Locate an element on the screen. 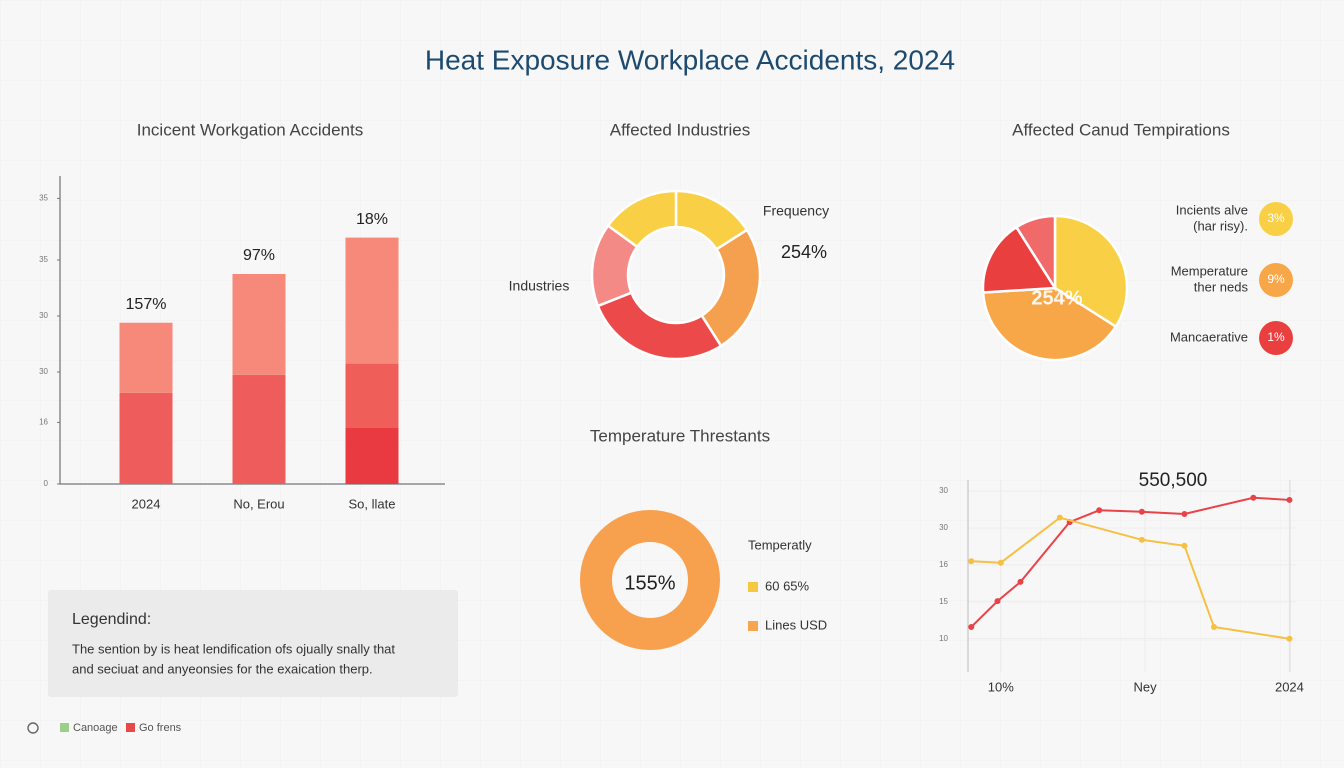 The height and width of the screenshot is (768, 1344). legend-title: Temperatly is located at coordinates (780, 544).